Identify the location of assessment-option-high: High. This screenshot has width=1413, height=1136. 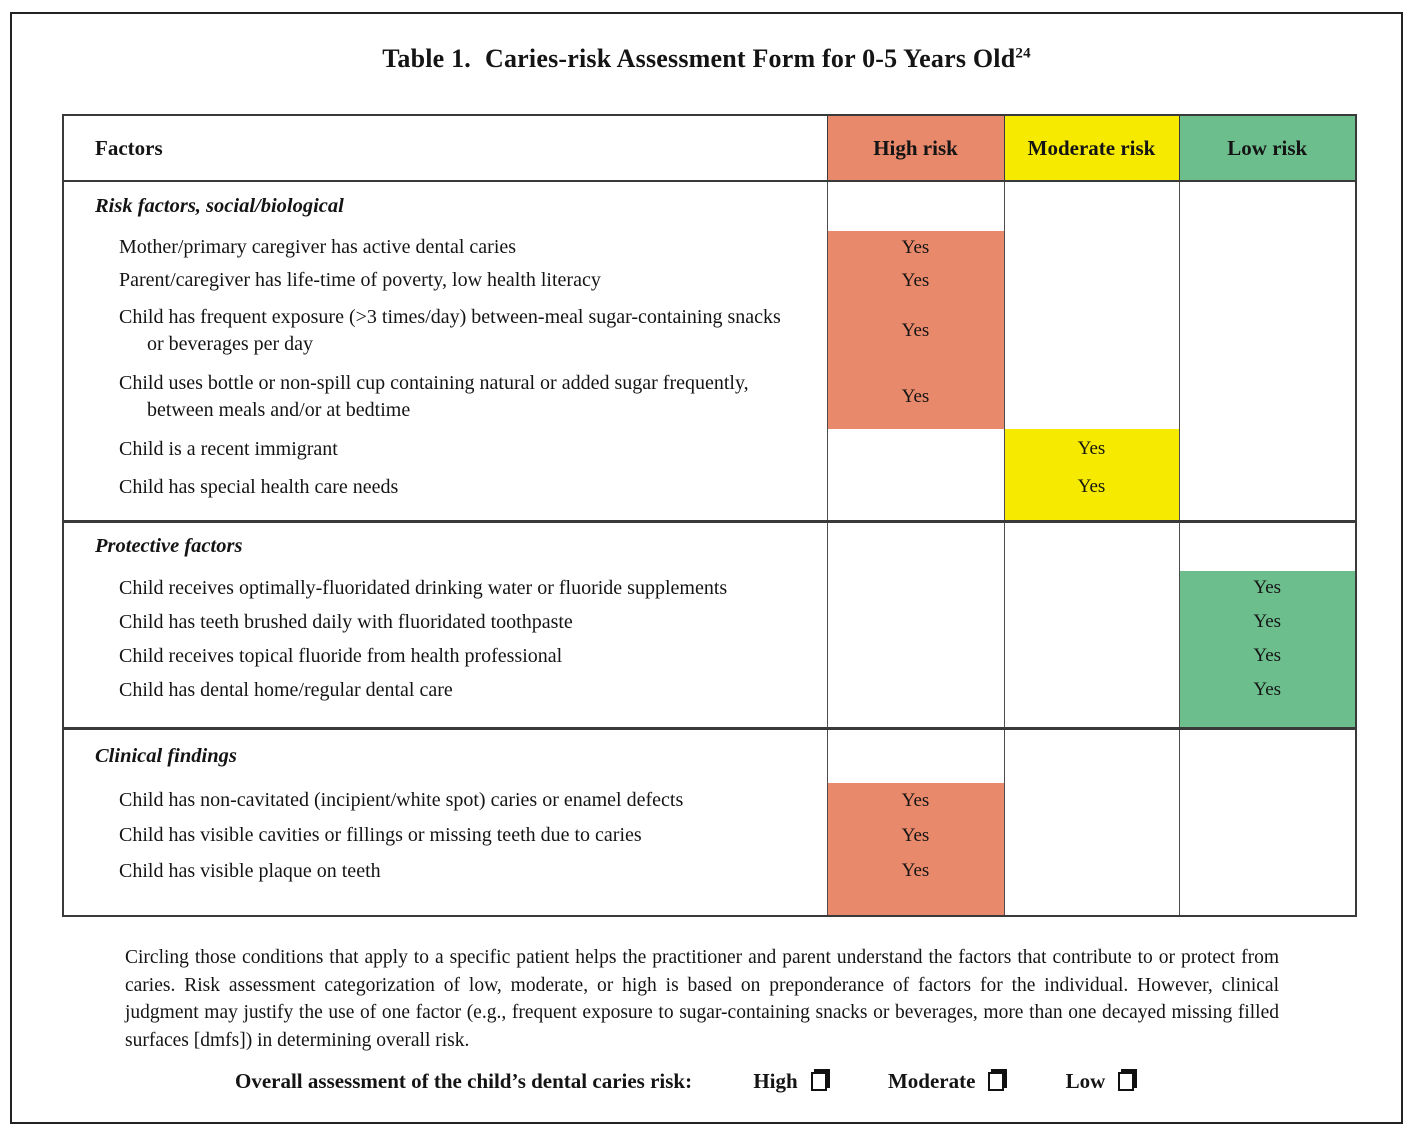
(792, 1081).